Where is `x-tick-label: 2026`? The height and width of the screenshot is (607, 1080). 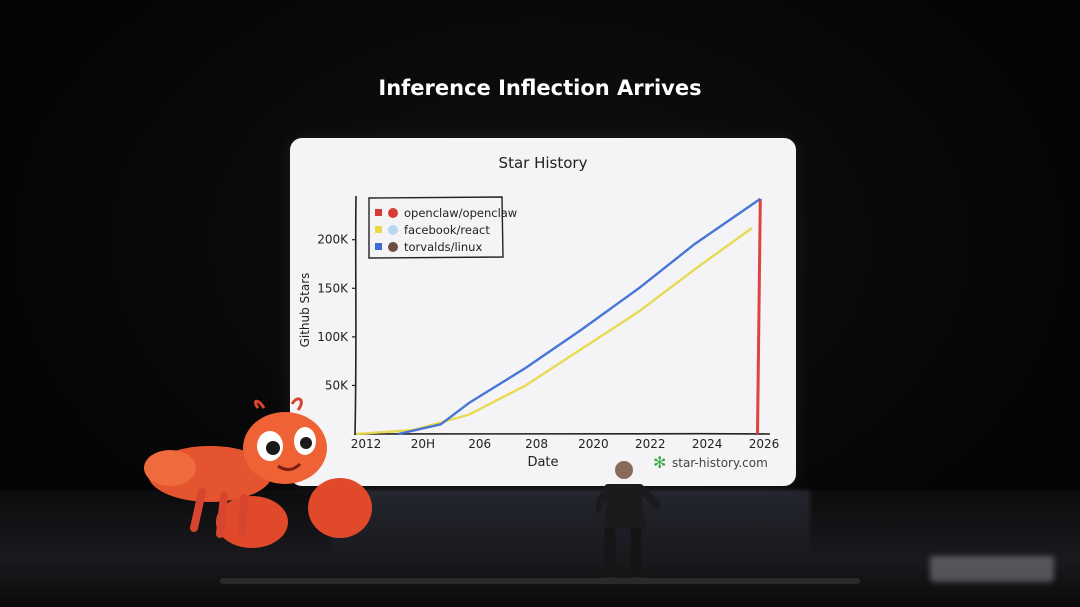 x-tick-label: 2026 is located at coordinates (764, 444).